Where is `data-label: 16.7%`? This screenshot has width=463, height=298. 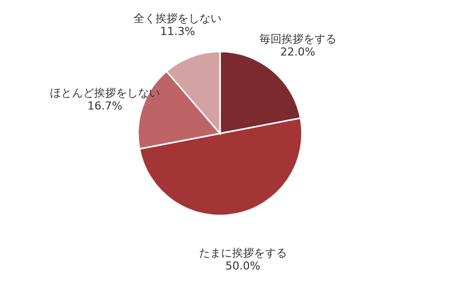
data-label: 16.7% is located at coordinates (104, 105).